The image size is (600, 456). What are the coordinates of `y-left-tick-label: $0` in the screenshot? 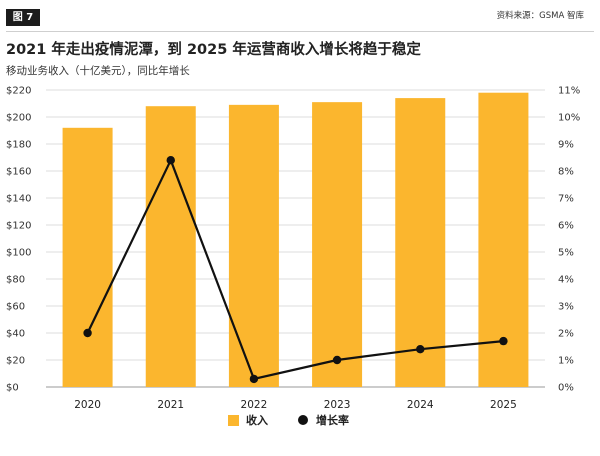 It's located at (12, 388).